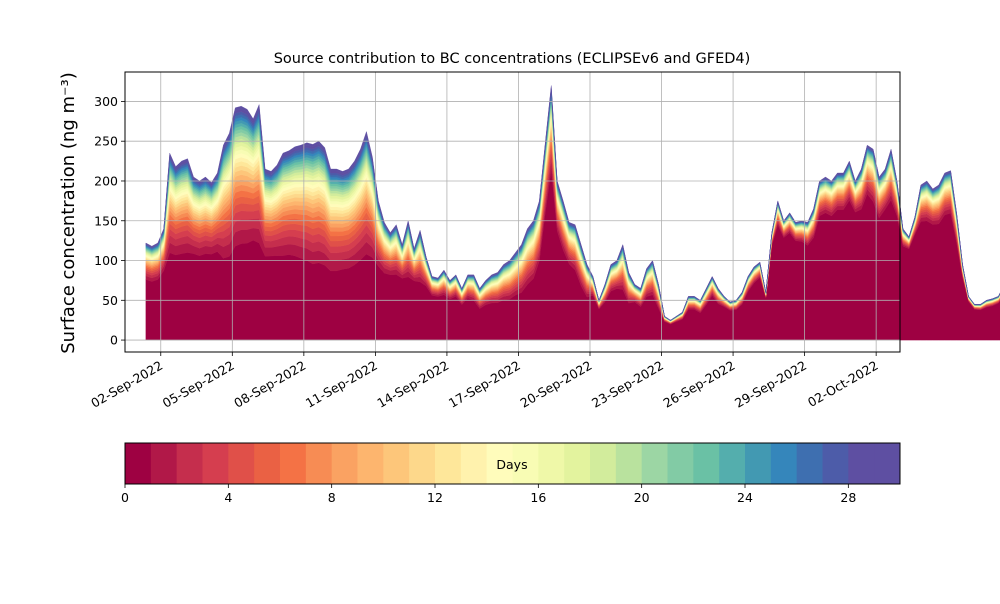  I want to click on colorbar-tick-label: 8, so click(332, 497).